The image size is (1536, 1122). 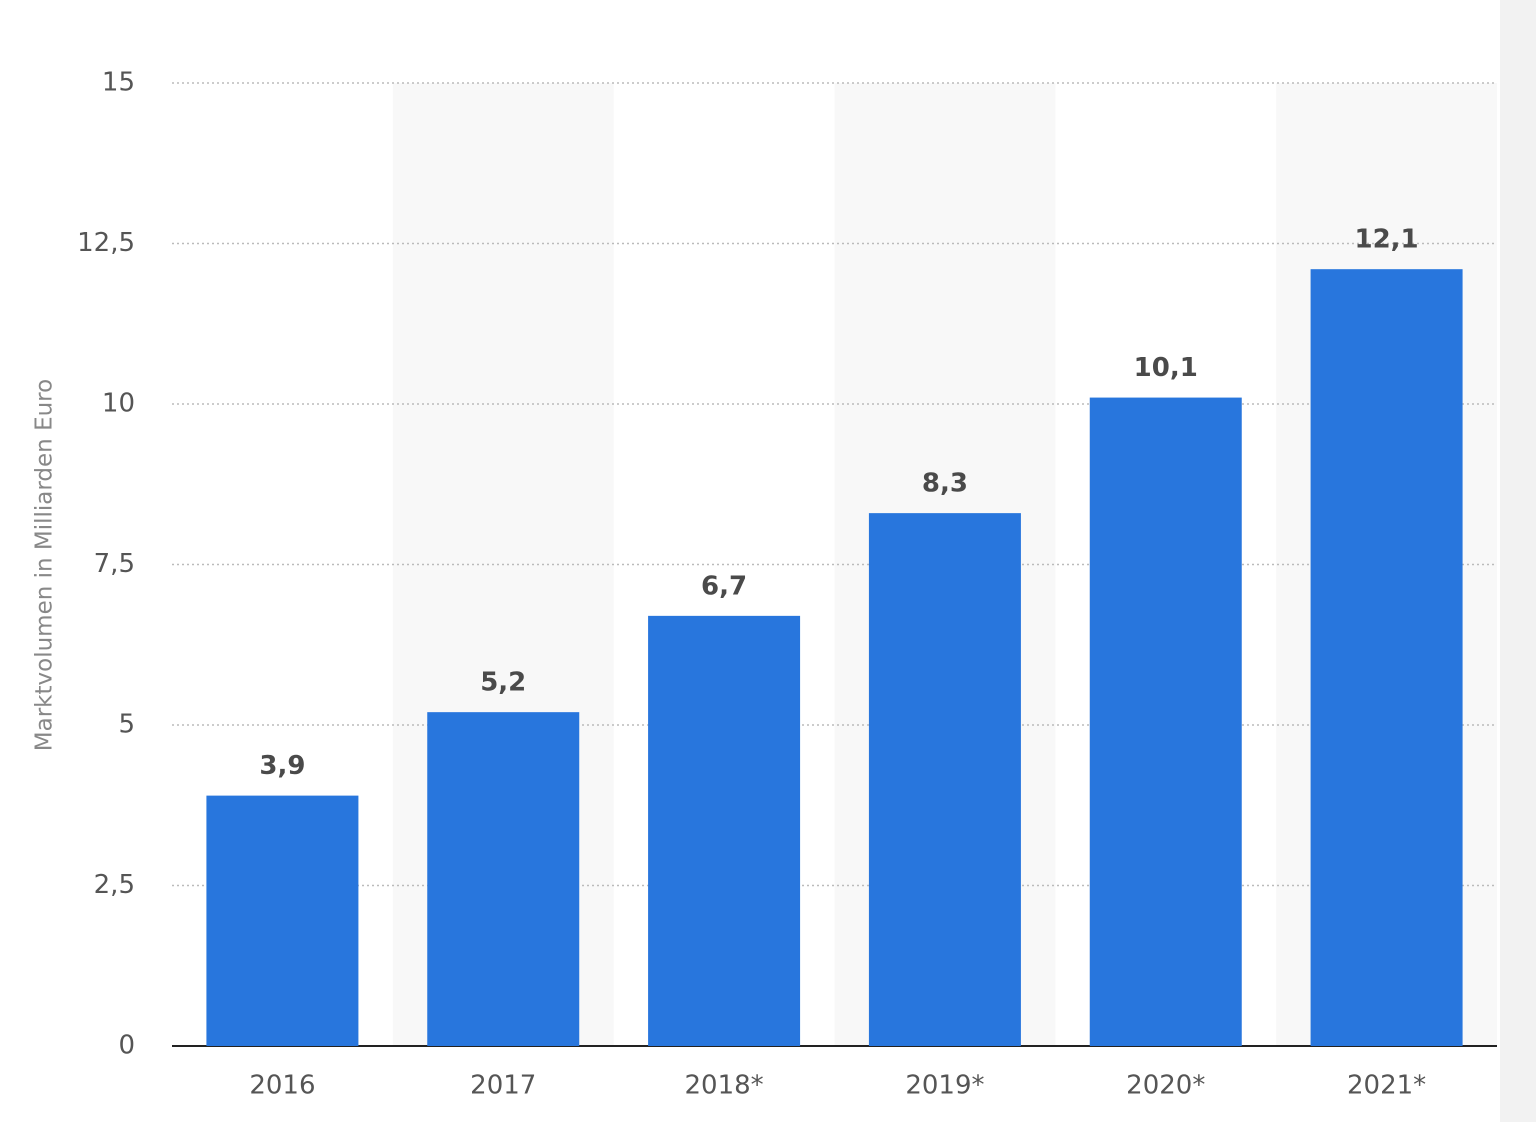 I want to click on x-tick-label: 2017, so click(x=503, y=1086).